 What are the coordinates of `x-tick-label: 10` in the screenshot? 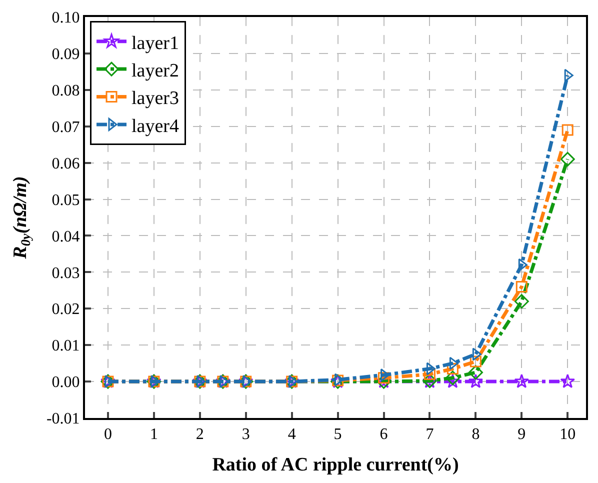 It's located at (568, 435).